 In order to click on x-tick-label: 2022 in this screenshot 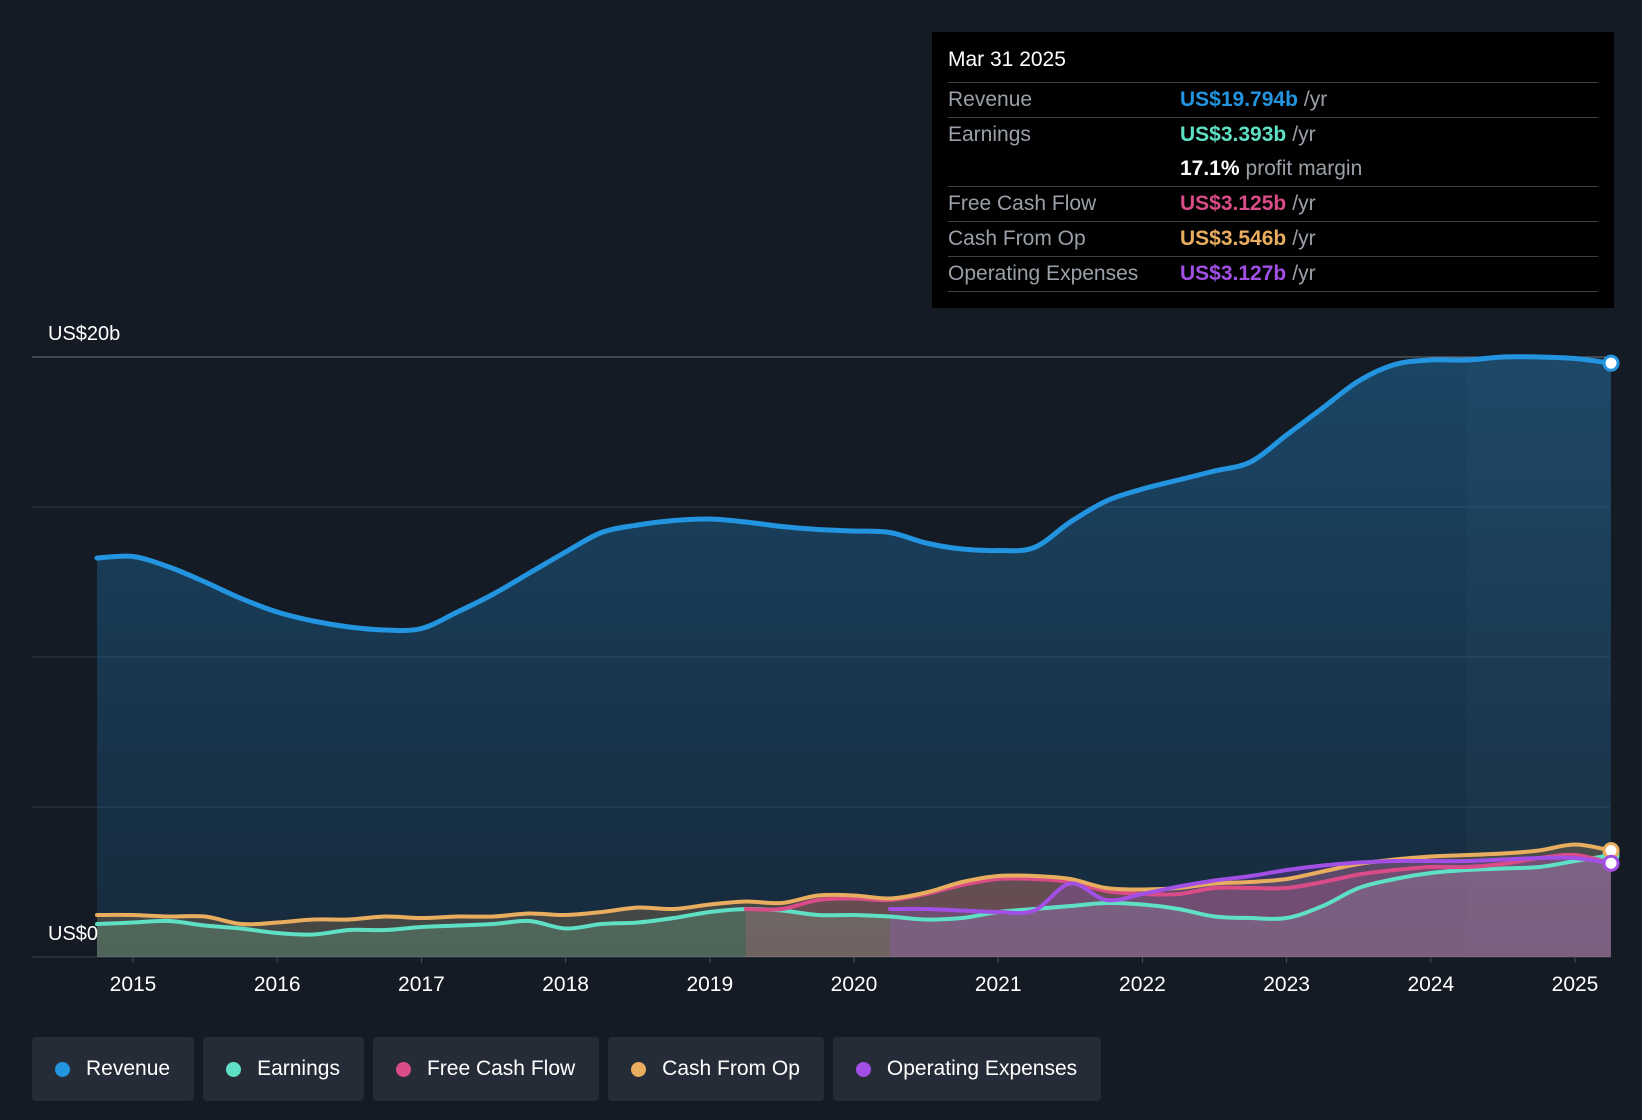, I will do `click(1142, 984)`.